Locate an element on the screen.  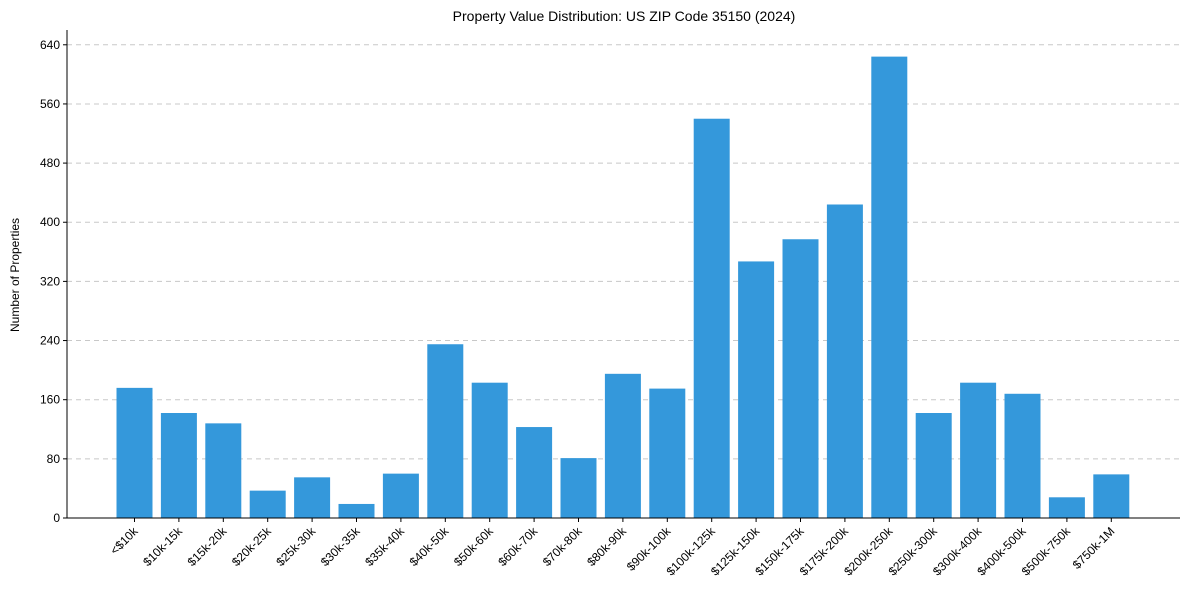
y-tick-label: 80 is located at coordinates (54, 459).